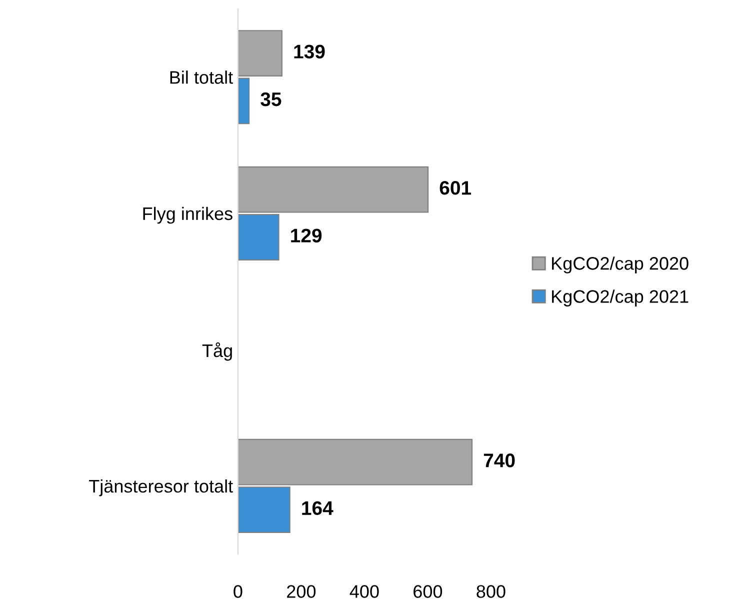 This screenshot has height=599, width=753. Describe the element at coordinates (309, 51) in the screenshot. I see `data-label: 139` at that location.